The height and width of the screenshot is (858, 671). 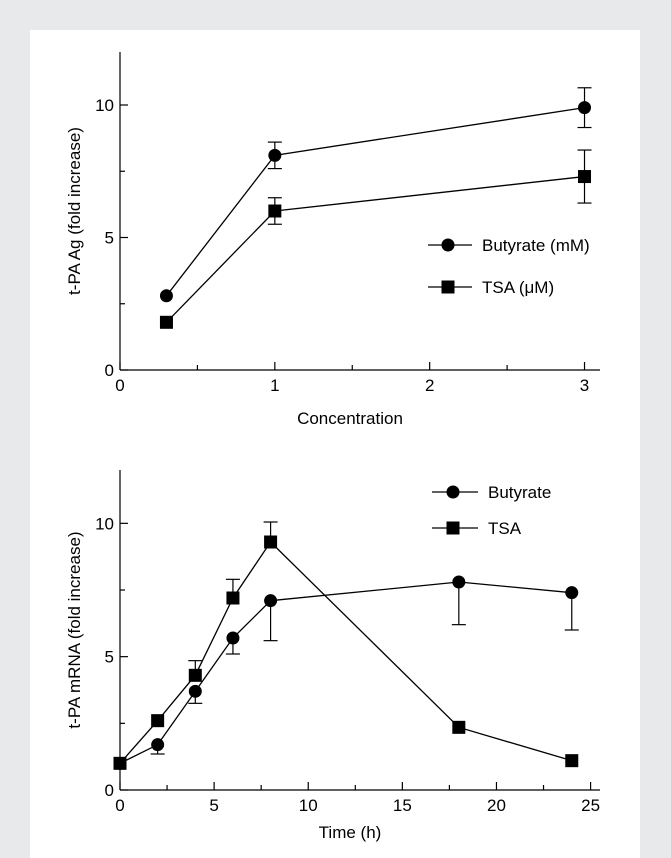 What do you see at coordinates (402, 805) in the screenshot?
I see `x-tick-label: 15` at bounding box center [402, 805].